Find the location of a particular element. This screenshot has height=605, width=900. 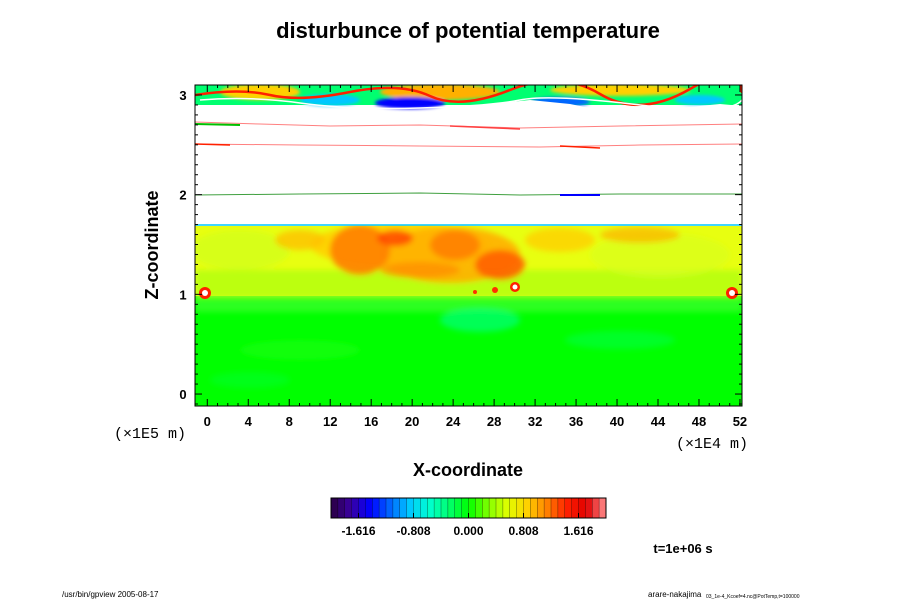

x-tick-label: 12 is located at coordinates (330, 421).